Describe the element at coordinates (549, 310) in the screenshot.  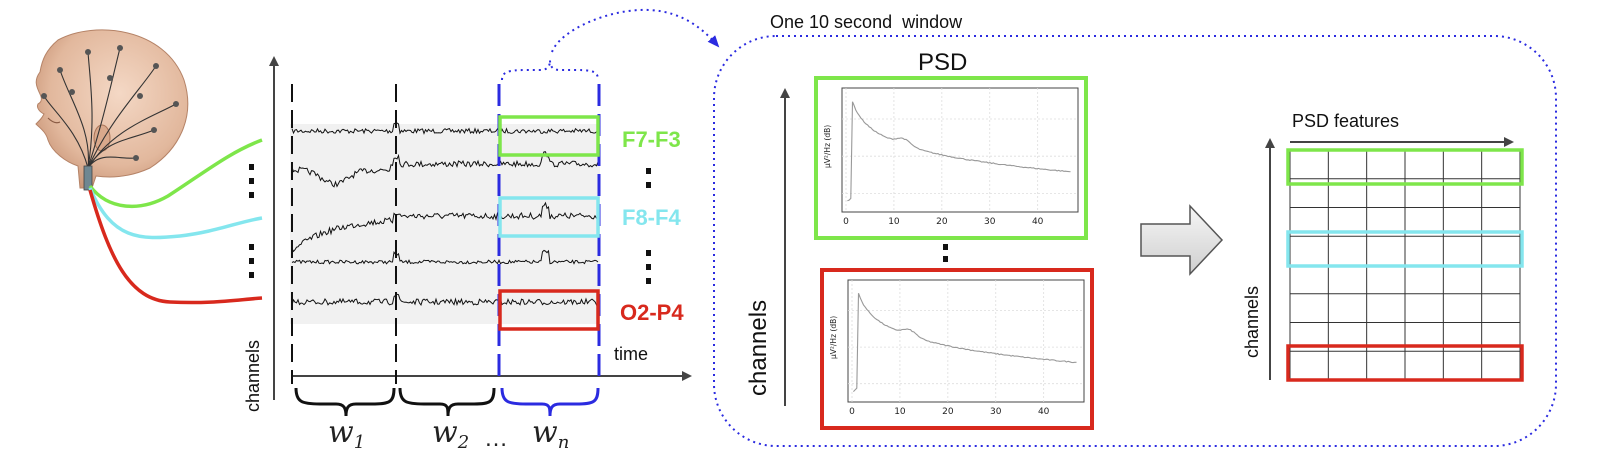
I see `channel-box-o2-p4` at that location.